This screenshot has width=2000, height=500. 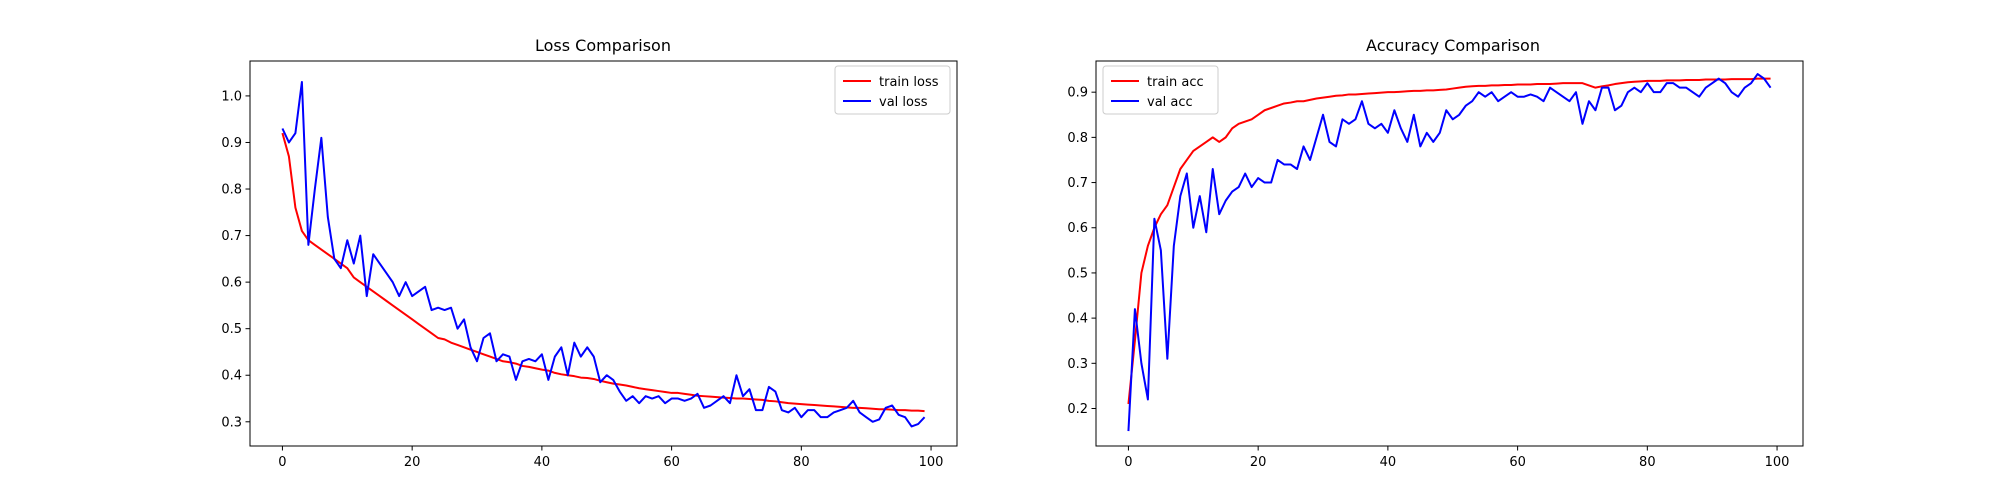 What do you see at coordinates (603, 45) in the screenshot?
I see `chart-title: Loss Comparison` at bounding box center [603, 45].